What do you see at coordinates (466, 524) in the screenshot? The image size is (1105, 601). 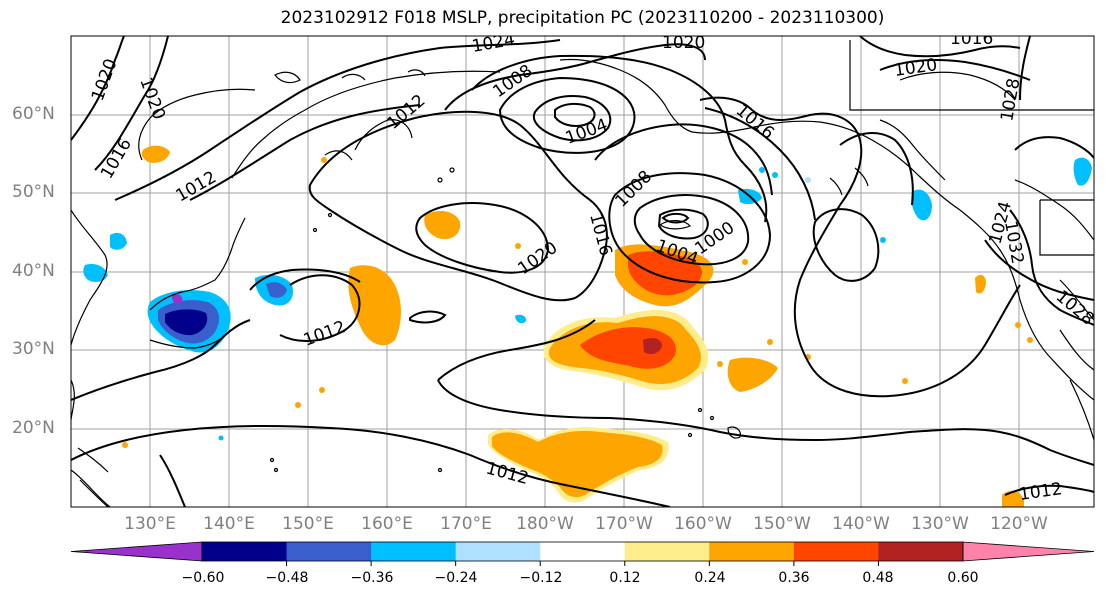 I see `lon-label: 170°E` at bounding box center [466, 524].